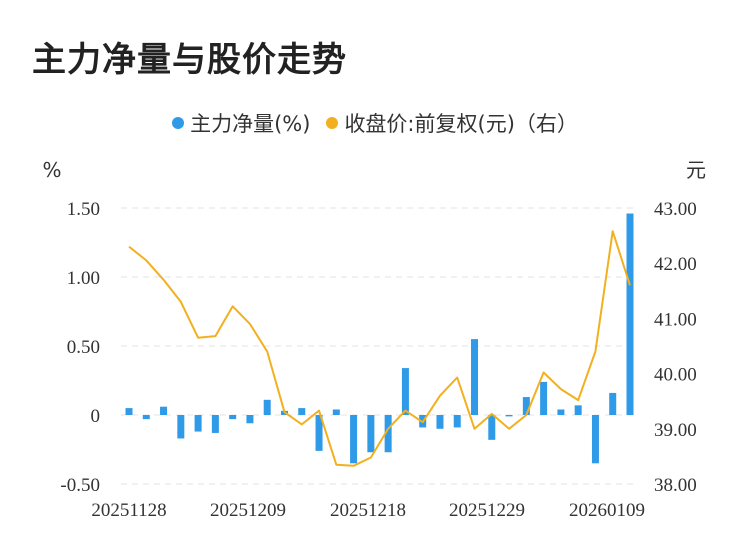 The width and height of the screenshot is (750, 558). Describe the element at coordinates (83, 209) in the screenshot. I see `left-tick-label: 1.50` at that location.